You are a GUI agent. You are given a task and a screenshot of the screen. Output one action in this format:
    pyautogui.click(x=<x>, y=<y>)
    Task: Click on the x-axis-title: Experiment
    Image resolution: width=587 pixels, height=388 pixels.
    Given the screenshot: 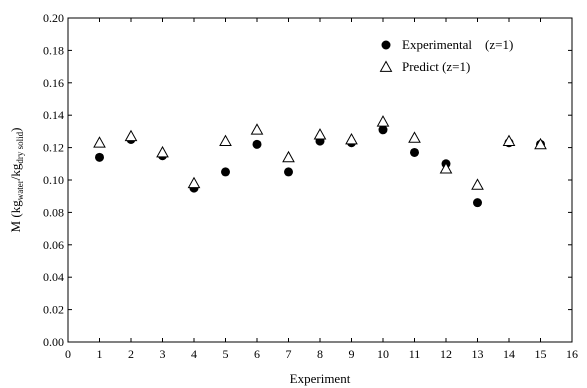 What is the action you would take?
    pyautogui.click(x=320, y=378)
    